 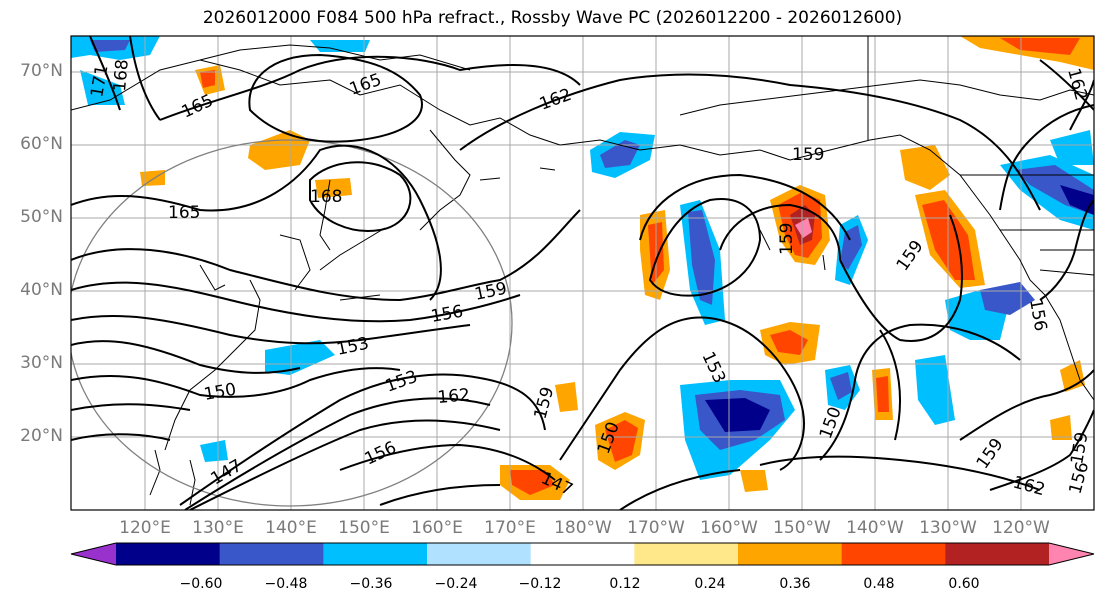 What do you see at coordinates (454, 396) in the screenshot?
I see `contour-label: 162` at bounding box center [454, 396].